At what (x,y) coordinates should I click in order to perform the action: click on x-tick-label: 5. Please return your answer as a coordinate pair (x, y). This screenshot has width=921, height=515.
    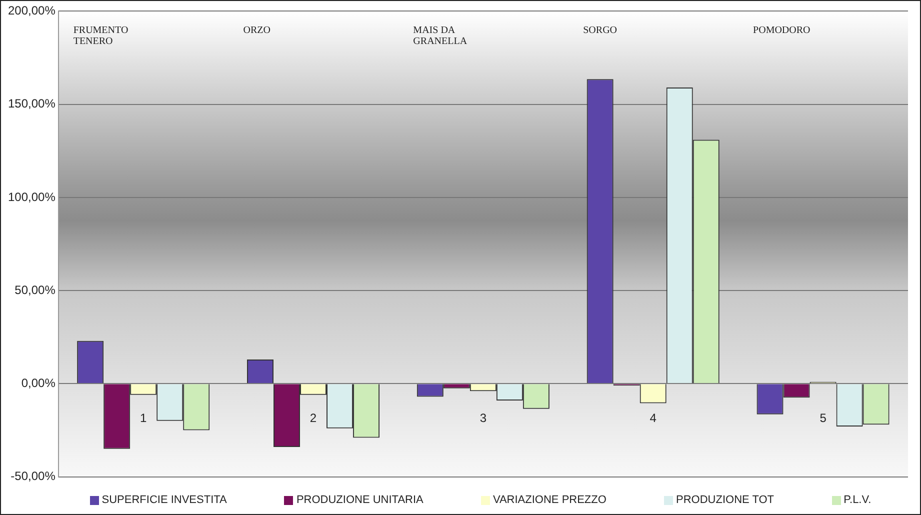
    Looking at the image, I should click on (823, 418).